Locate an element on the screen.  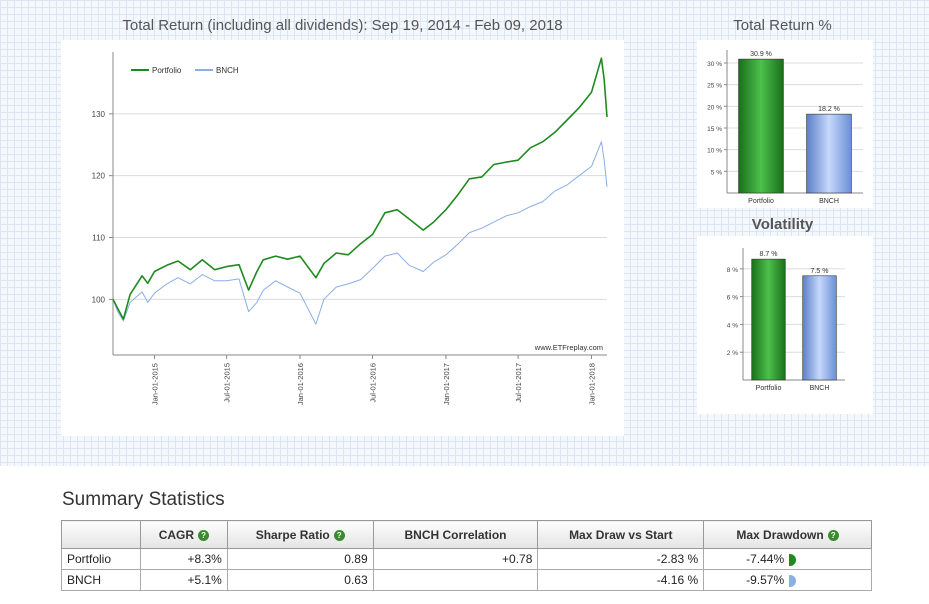
column-header-sharpe: Sharpe Ratio? is located at coordinates (300, 534).